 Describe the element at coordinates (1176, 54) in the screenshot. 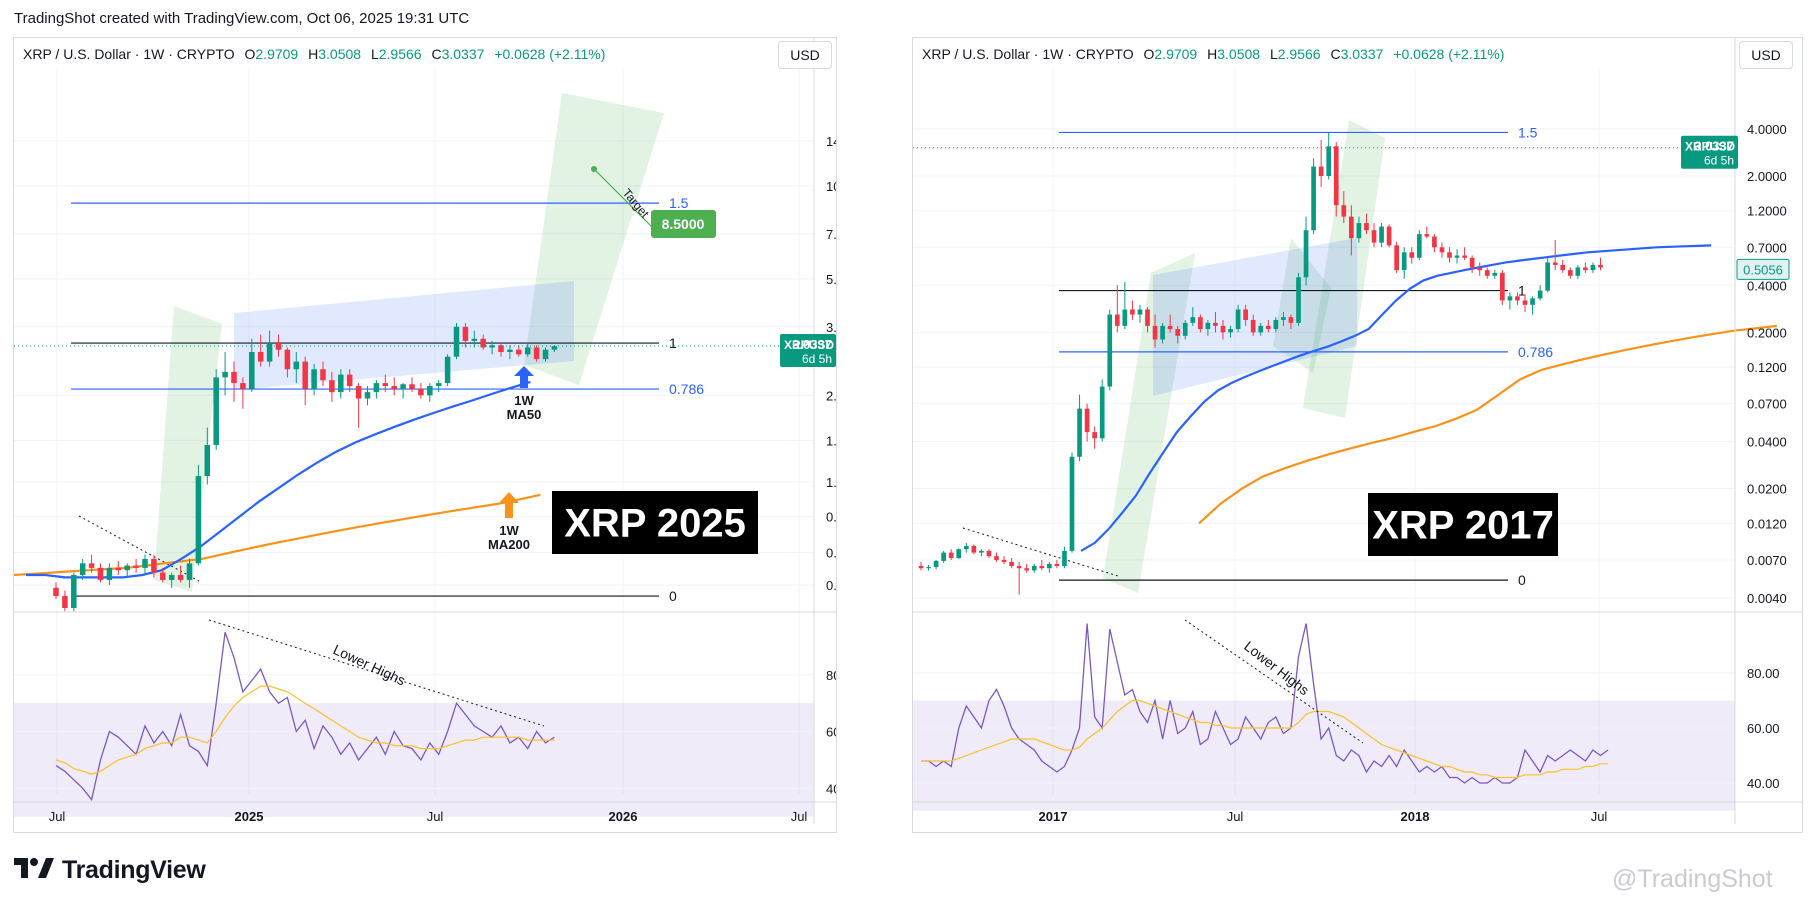

I see `open-value: 2.9709` at that location.